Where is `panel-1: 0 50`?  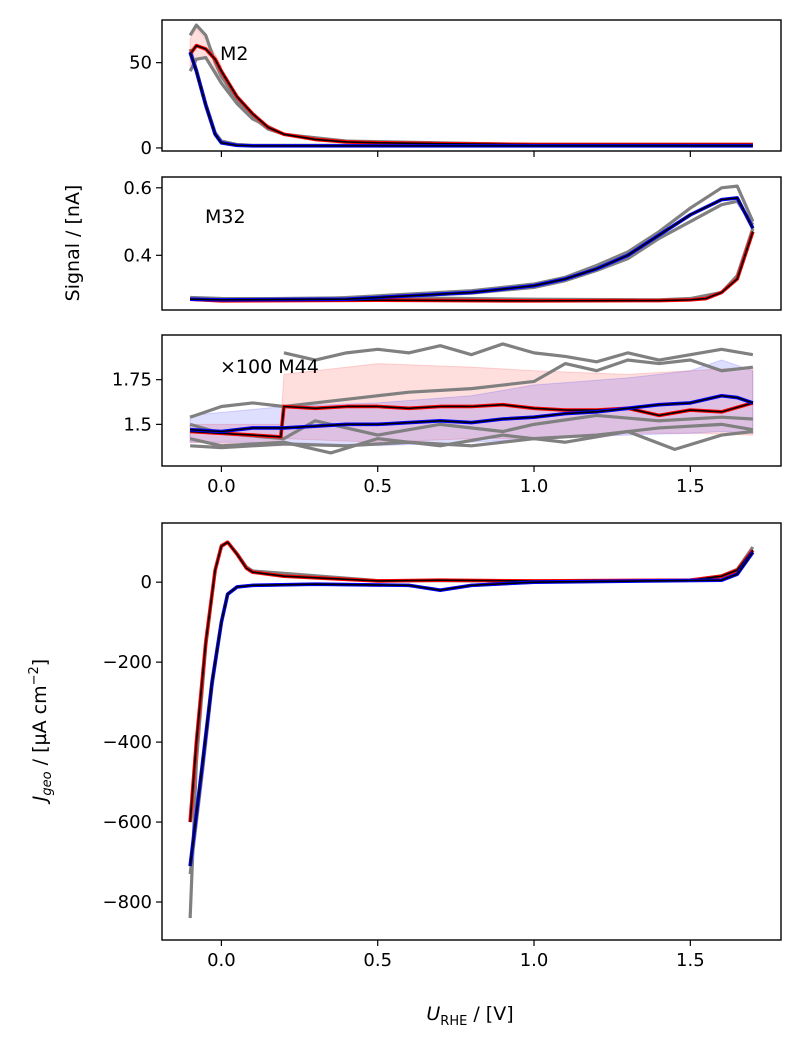
panel-1: 0 50 is located at coordinates (455, 89).